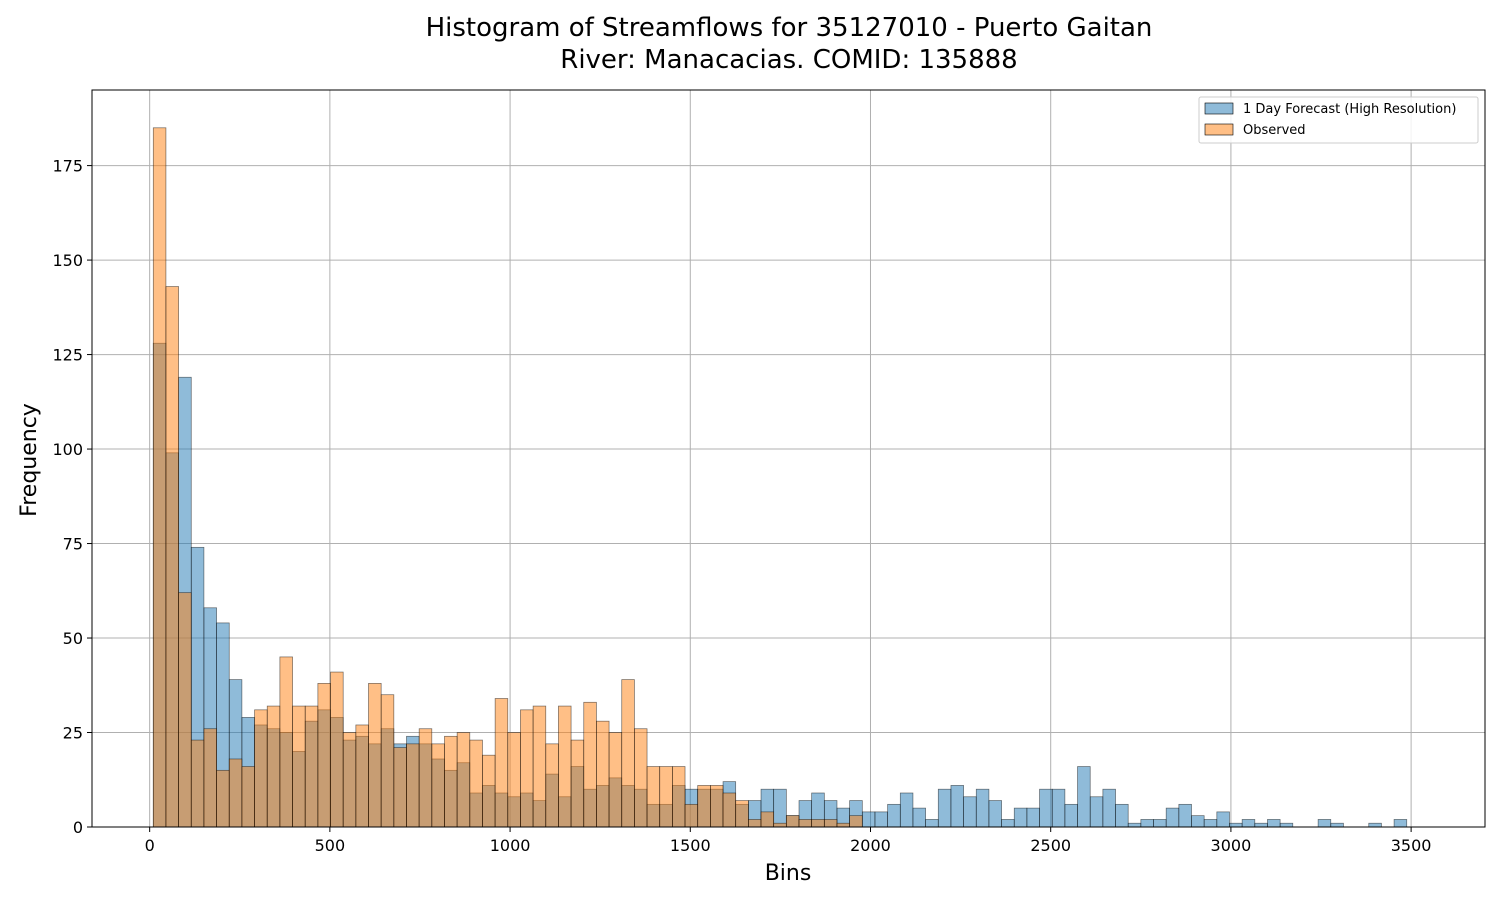  Describe the element at coordinates (1411, 845) in the screenshot. I see `x-tick-label: 3500` at that location.